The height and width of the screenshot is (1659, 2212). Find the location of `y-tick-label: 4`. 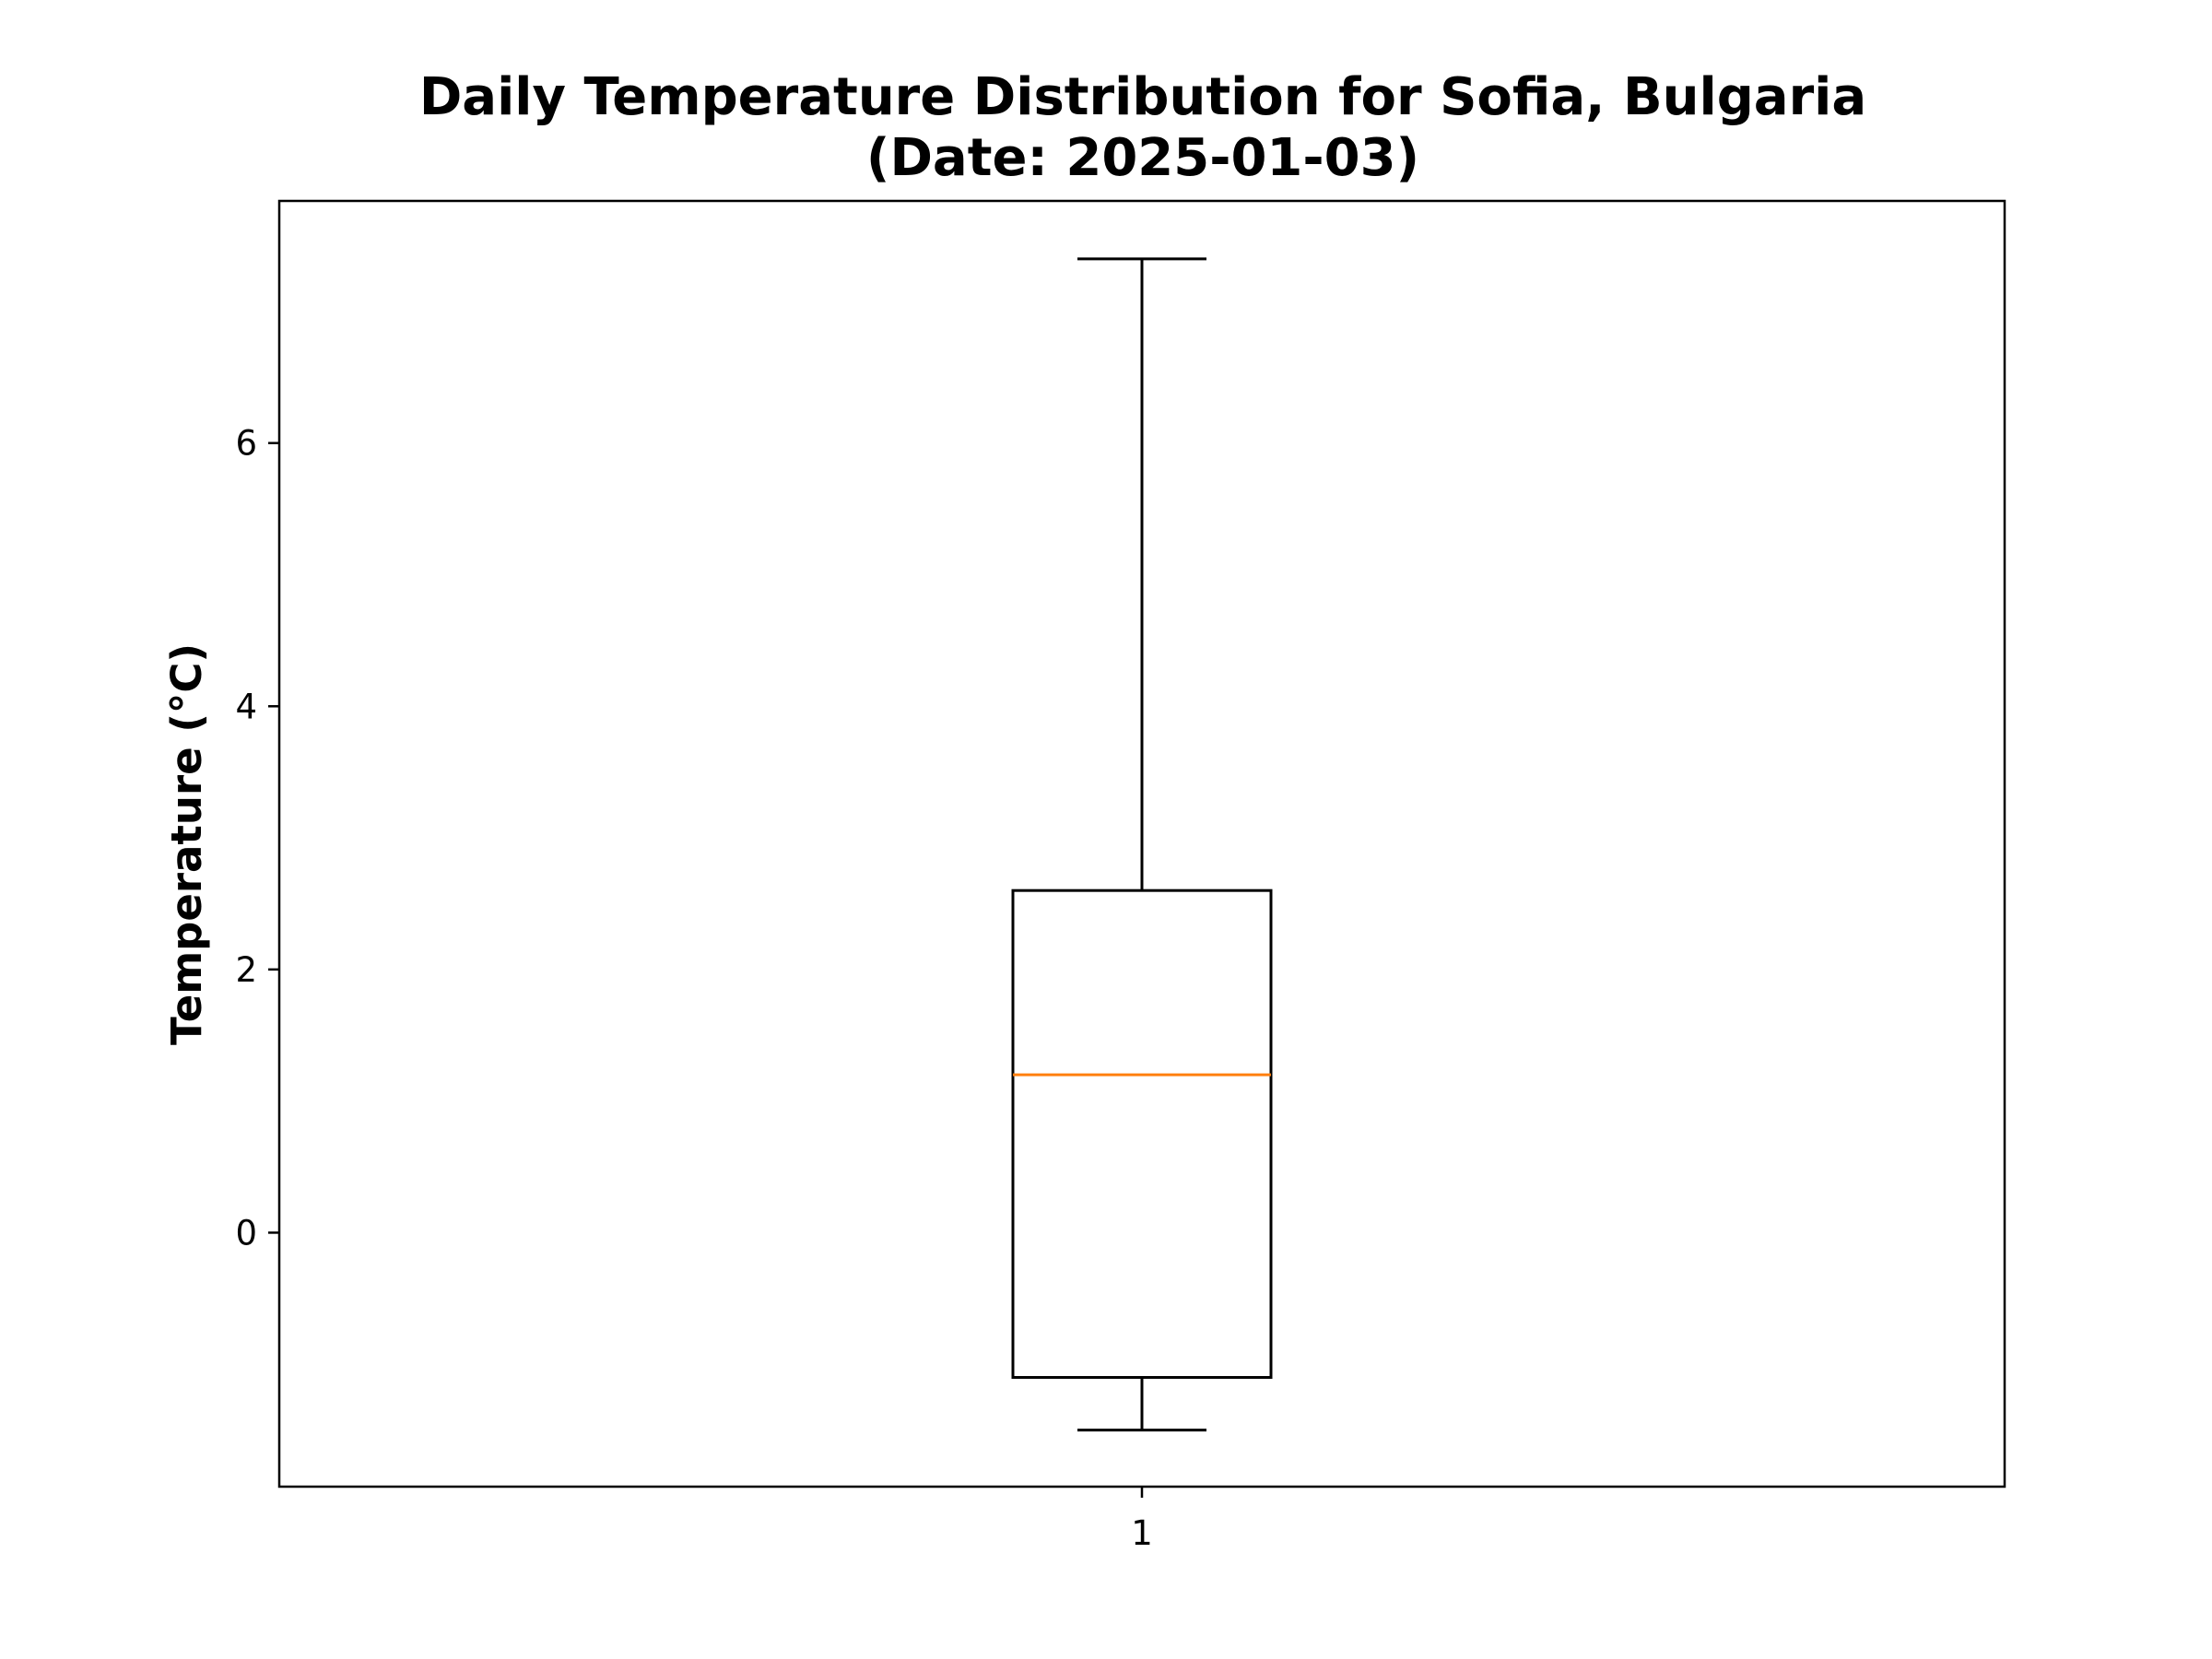

y-tick-label: 4 is located at coordinates (246, 706).